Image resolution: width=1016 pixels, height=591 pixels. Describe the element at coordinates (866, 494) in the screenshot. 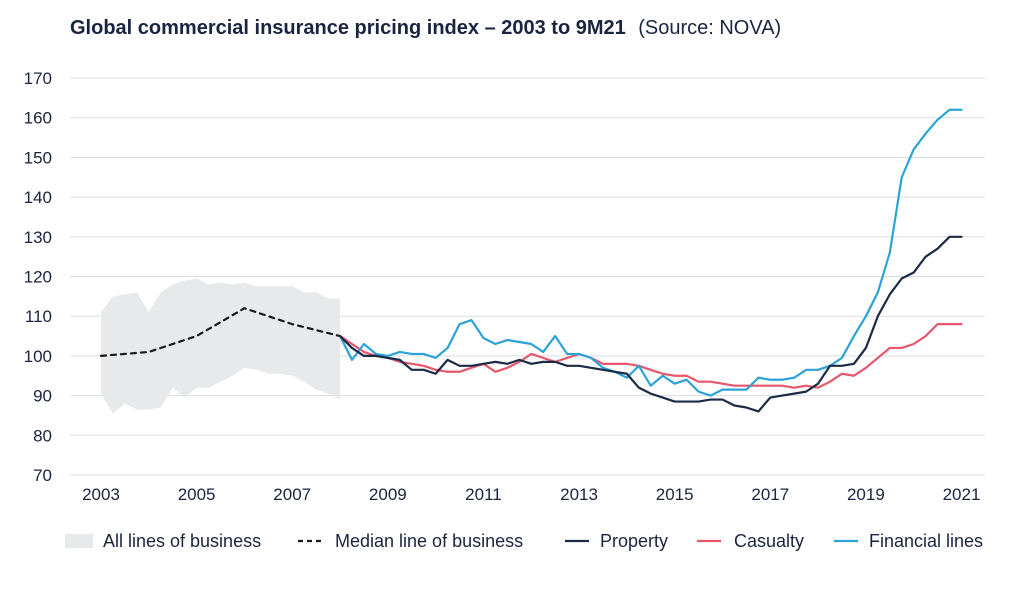

I see `x-tick-label: 2019` at that location.